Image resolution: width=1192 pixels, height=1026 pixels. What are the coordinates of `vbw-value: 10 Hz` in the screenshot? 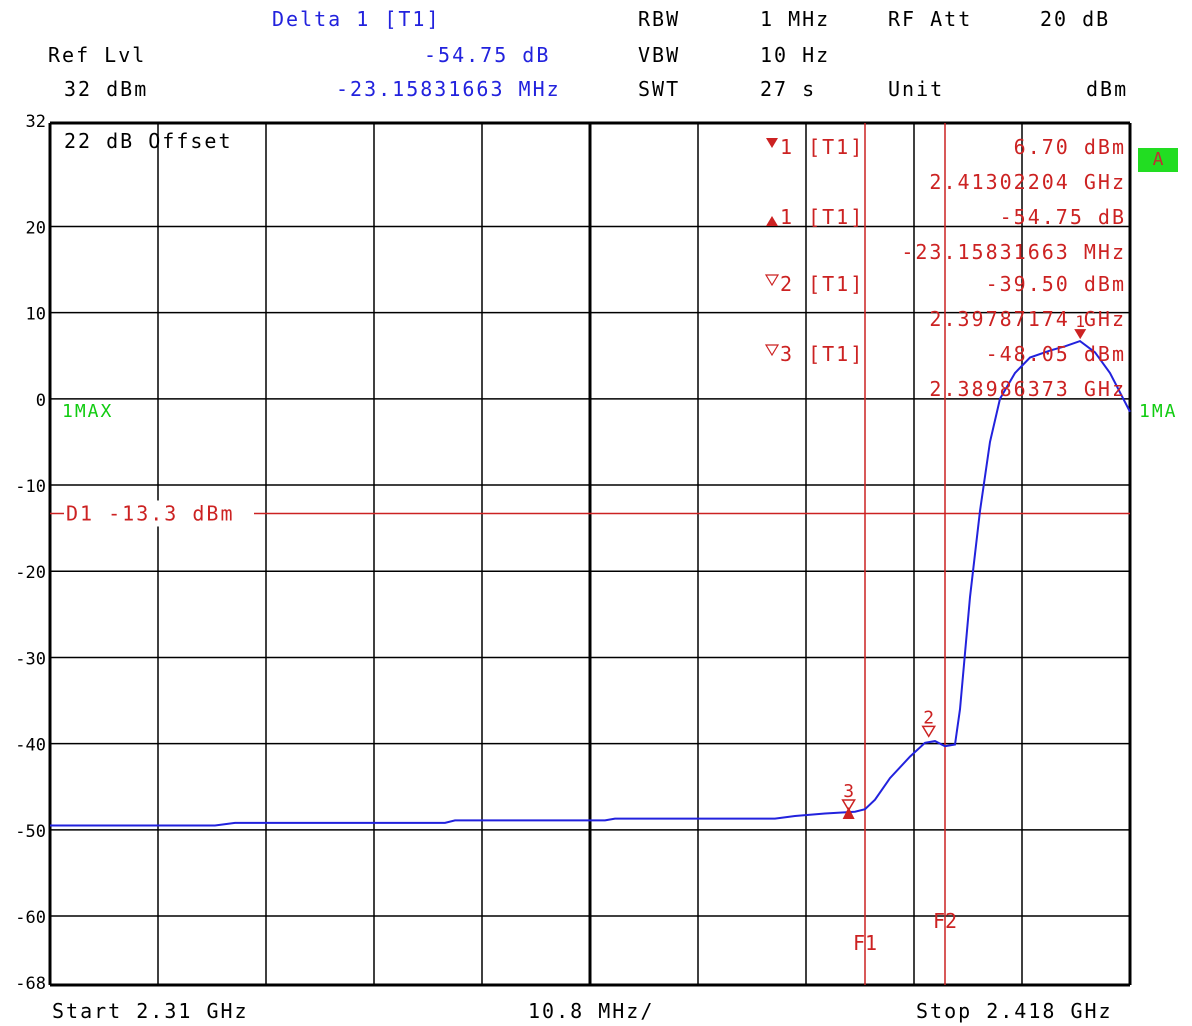 It's located at (795, 55).